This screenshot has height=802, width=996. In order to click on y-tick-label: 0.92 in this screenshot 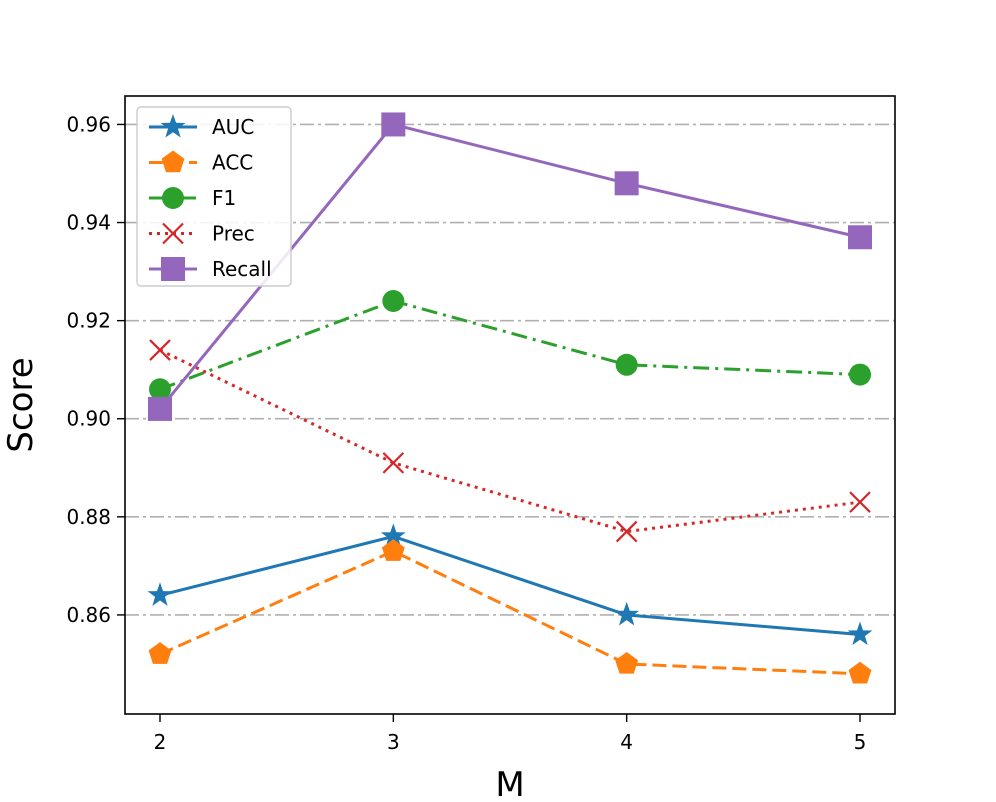, I will do `click(88, 321)`.